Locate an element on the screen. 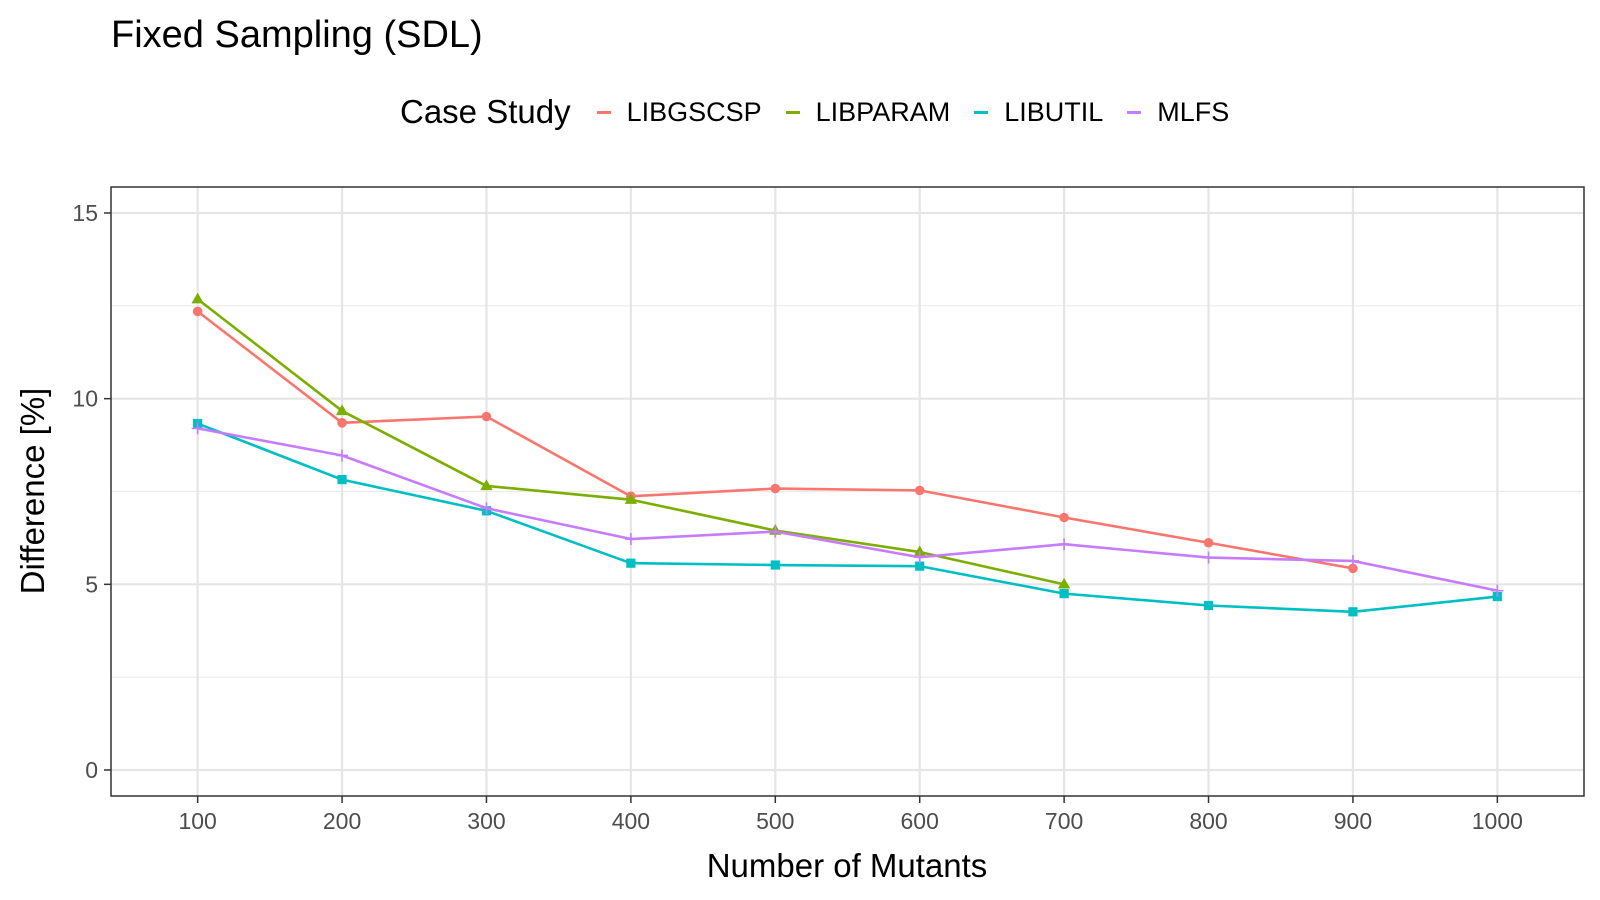 The image size is (1600, 900). legend-item-libgscsp: LIBGSCSP is located at coordinates (676, 112).